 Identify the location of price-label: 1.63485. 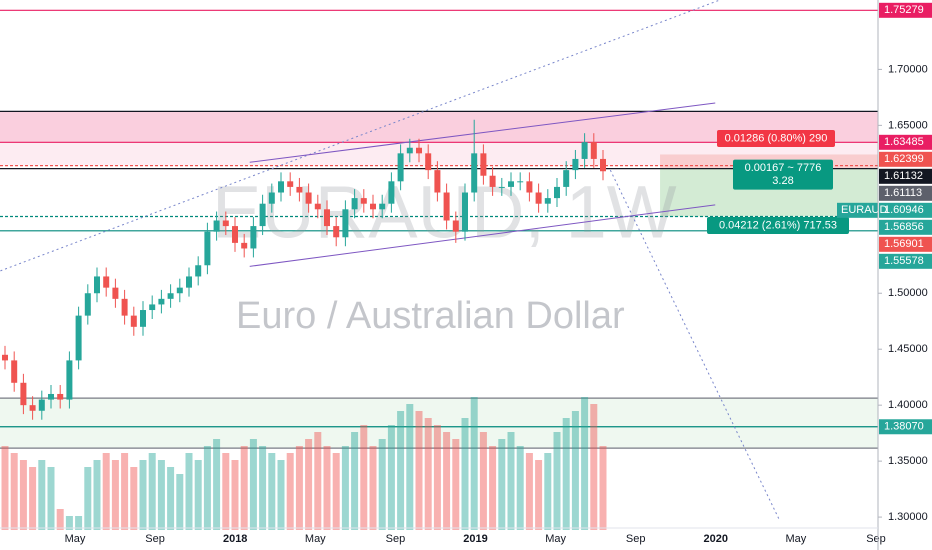
(904, 142).